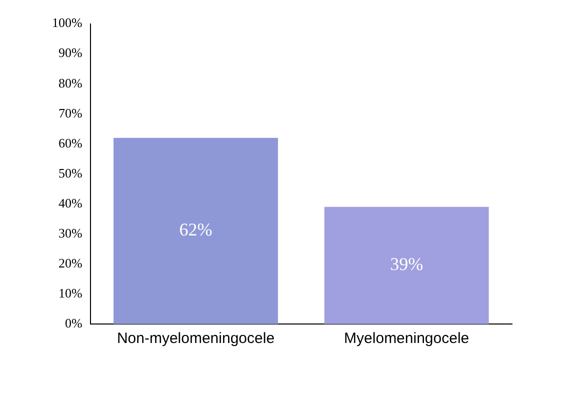 This screenshot has width=575, height=398. What do you see at coordinates (73, 322) in the screenshot?
I see `y-tick-label: 0%` at bounding box center [73, 322].